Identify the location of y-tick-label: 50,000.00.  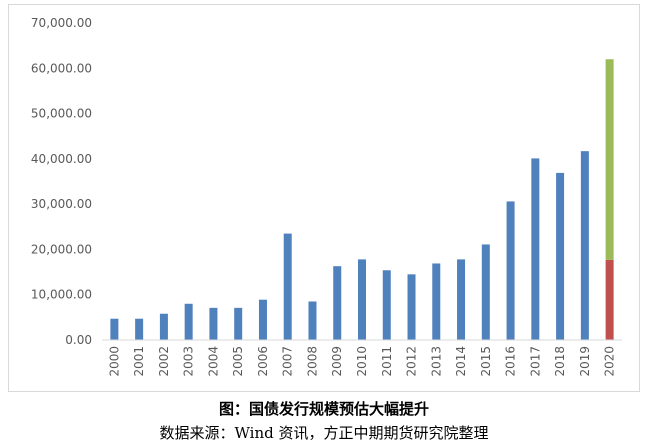
(61, 114).